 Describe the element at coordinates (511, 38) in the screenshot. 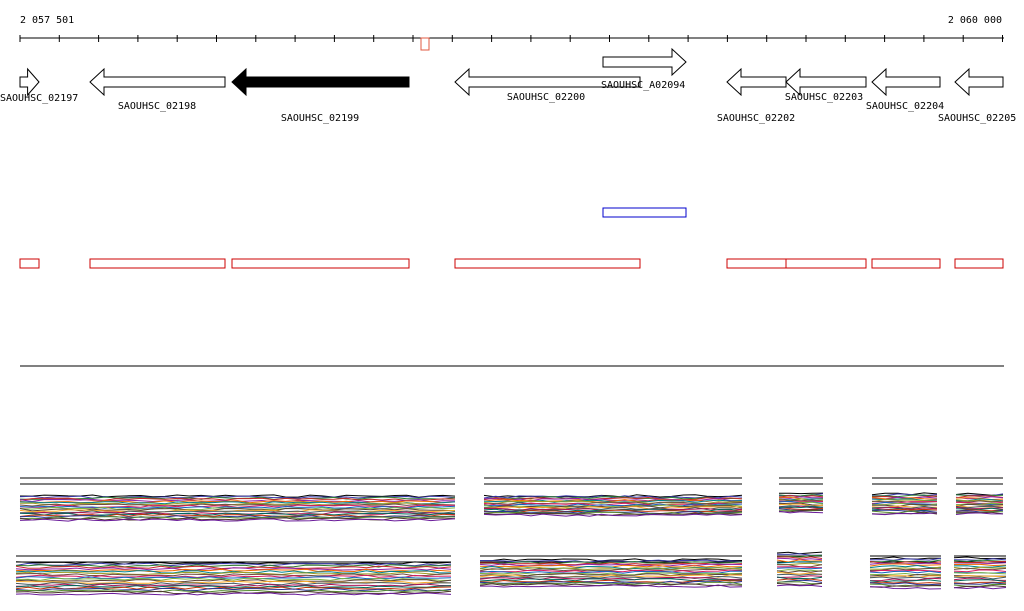

I see `ruler-ticks` at that location.